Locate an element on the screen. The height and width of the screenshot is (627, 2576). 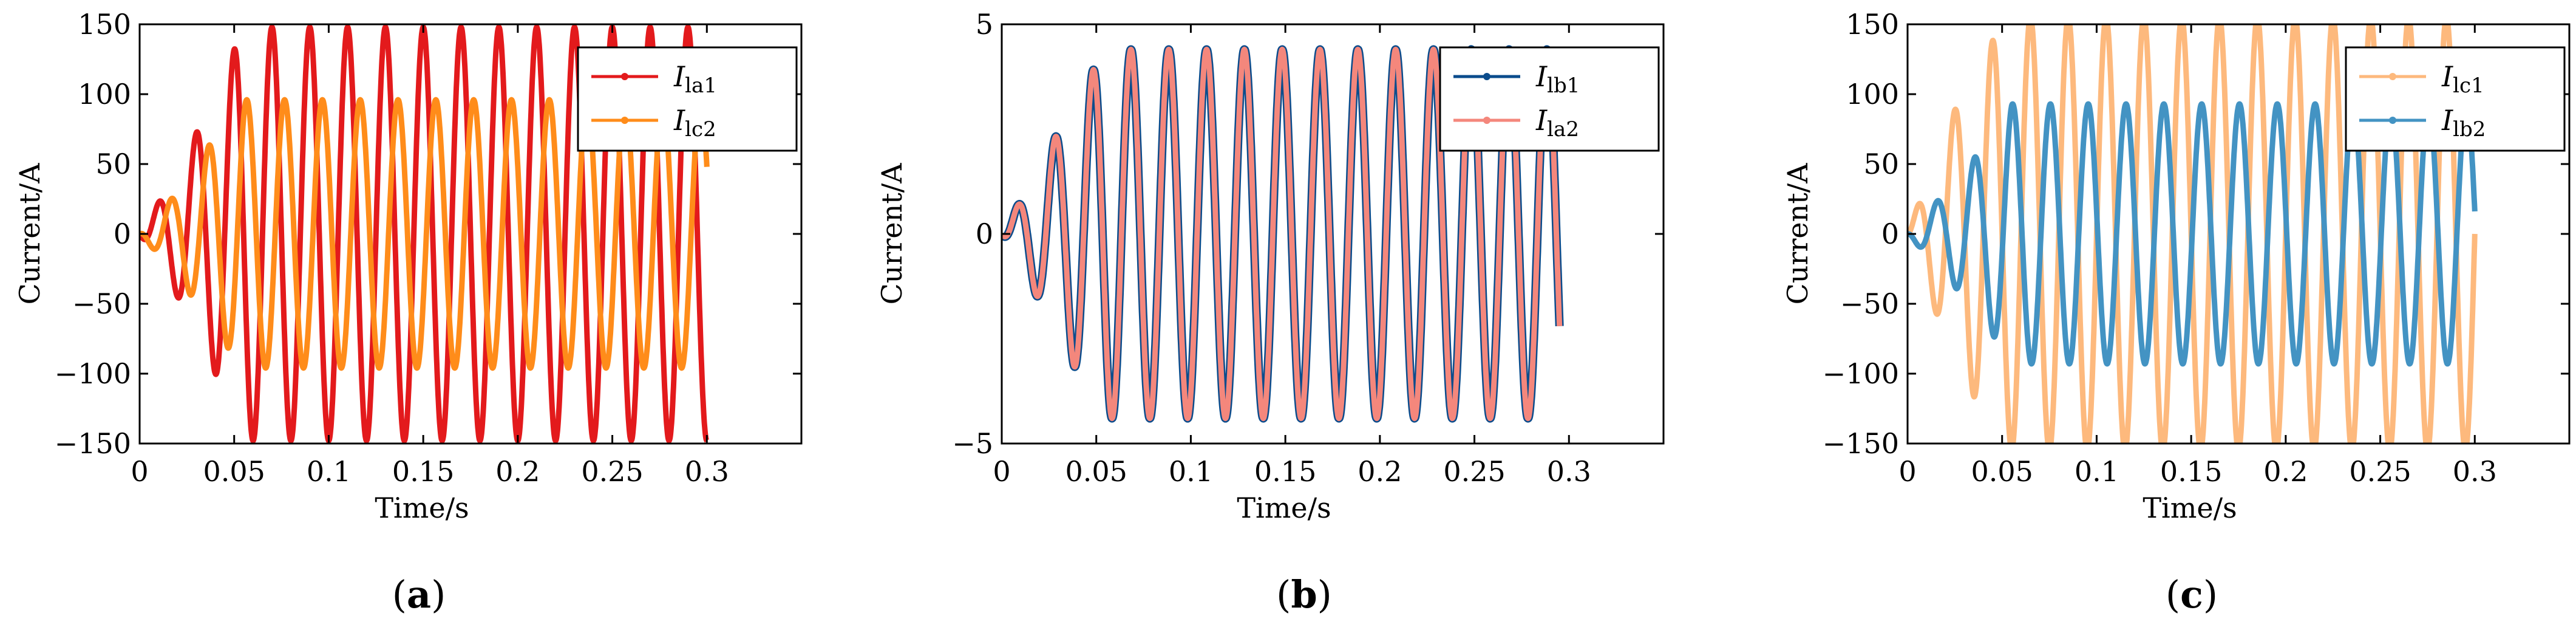
y-tick-label: −5 is located at coordinates (972, 443).